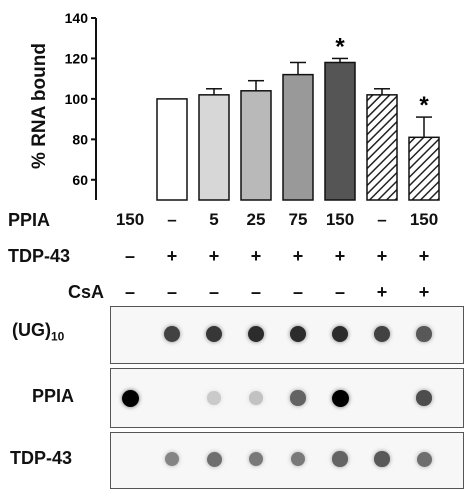  Describe the element at coordinates (86, 292) in the screenshot. I see `row-label-csa: CsA` at that location.